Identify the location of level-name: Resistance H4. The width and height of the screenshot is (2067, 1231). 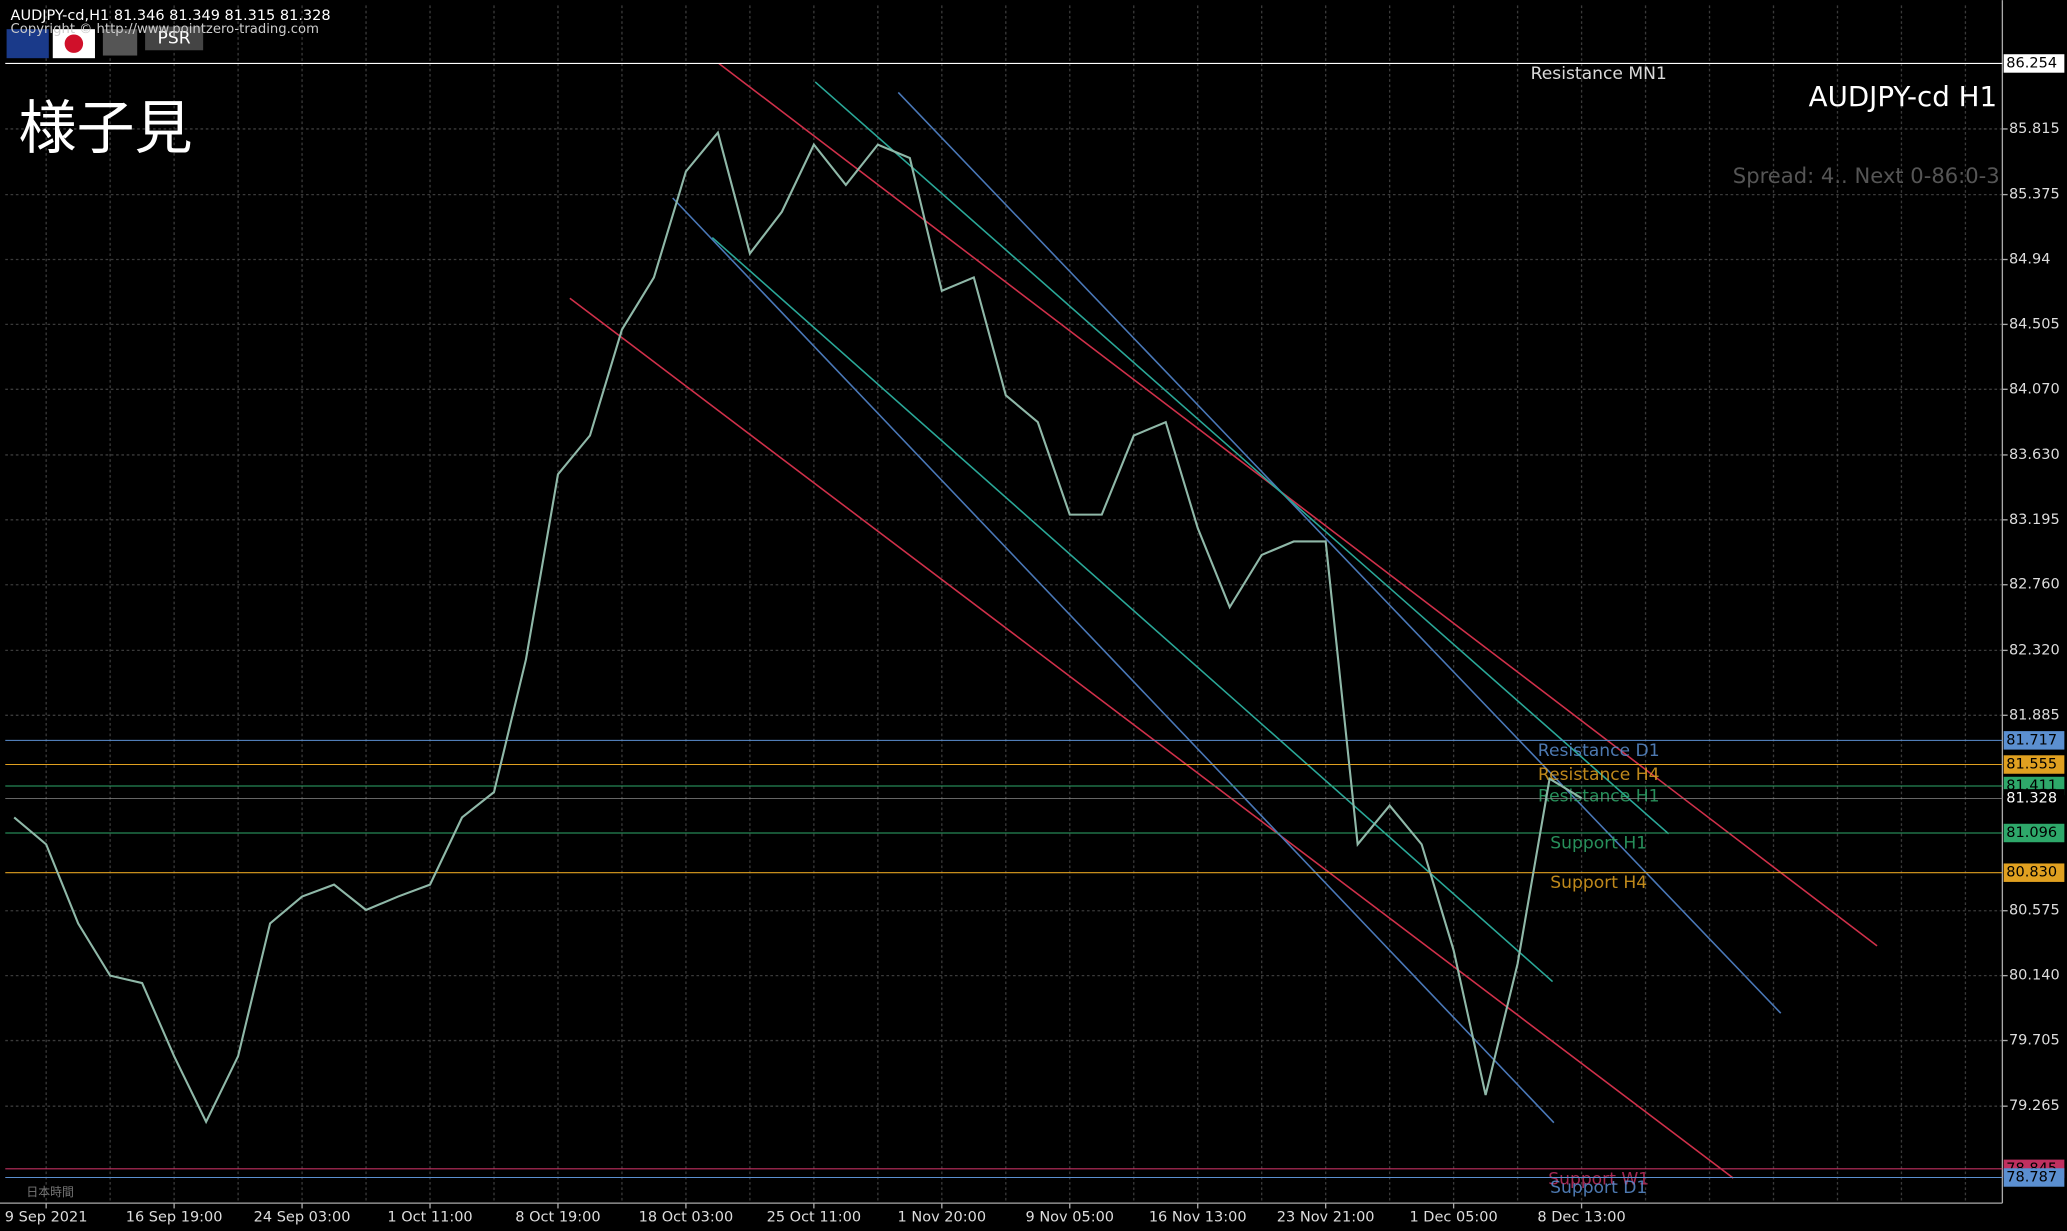
(1599, 775).